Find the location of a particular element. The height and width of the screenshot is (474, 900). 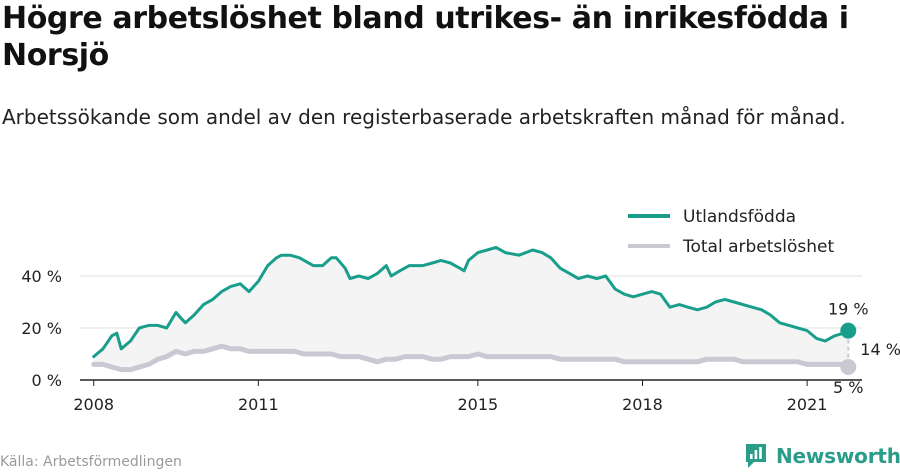

x-tick-label: 2008 is located at coordinates (93, 404).